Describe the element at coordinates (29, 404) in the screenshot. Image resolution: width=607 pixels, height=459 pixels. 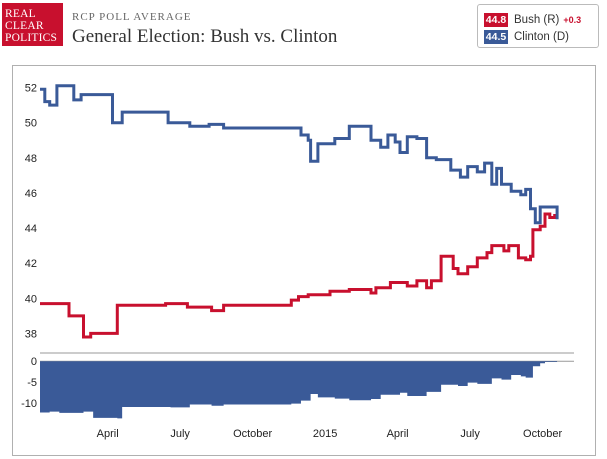
I see `spread-y-tick-label: -10` at that location.